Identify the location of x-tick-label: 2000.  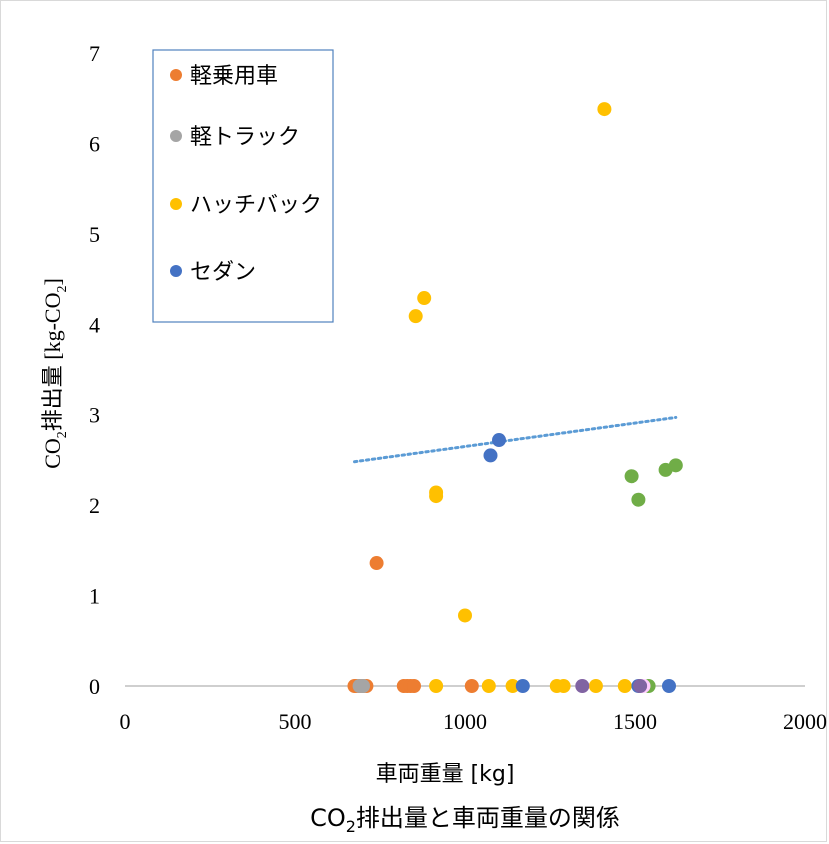
(805, 721).